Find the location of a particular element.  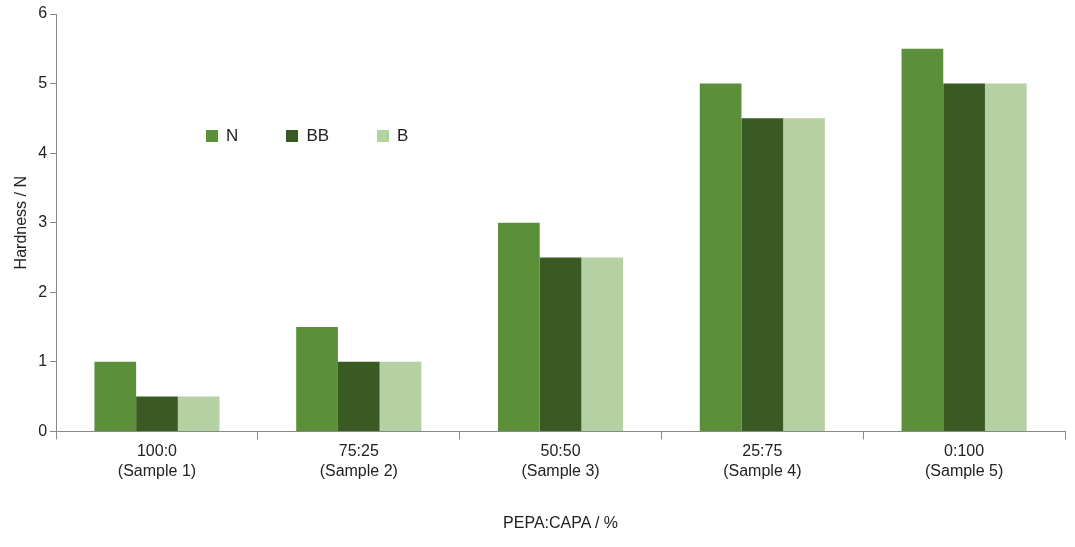

x-axis-title: PEPA:CAPA / % is located at coordinates (561, 522).